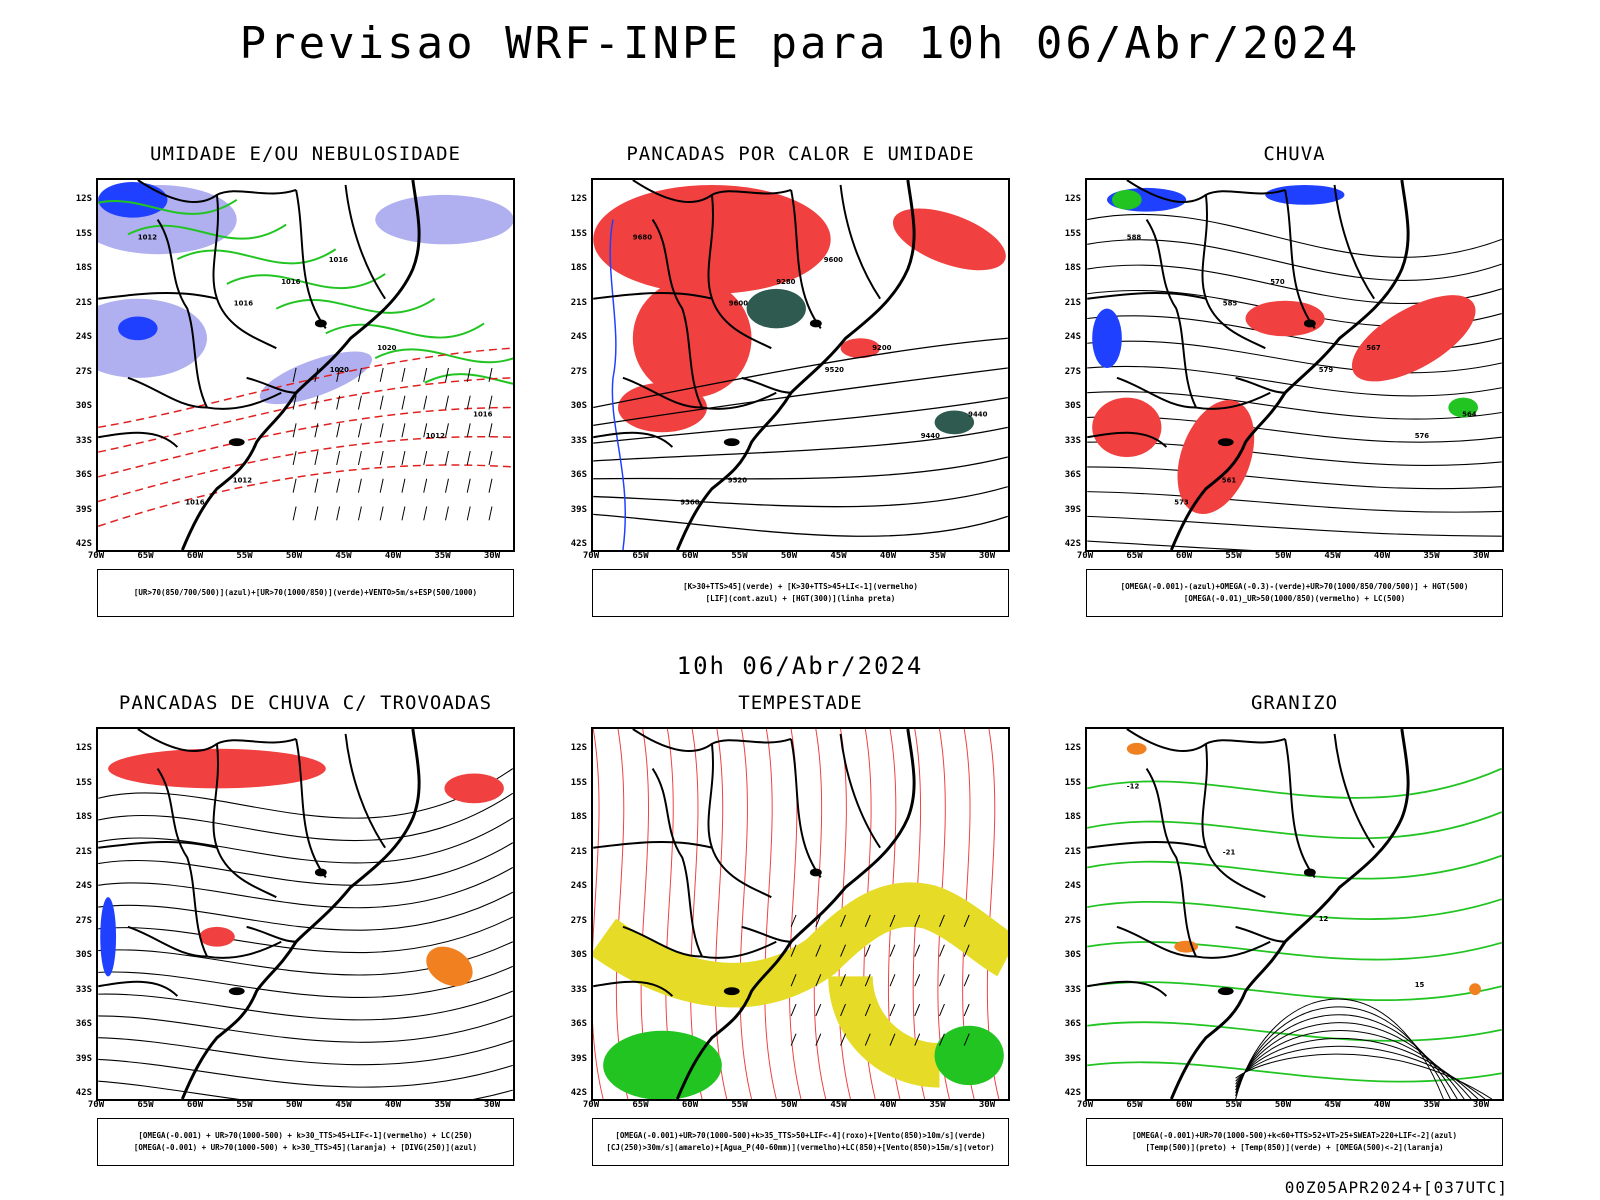  Describe the element at coordinates (1072, 851) in the screenshot. I see `latitude-label: 21S` at that location.